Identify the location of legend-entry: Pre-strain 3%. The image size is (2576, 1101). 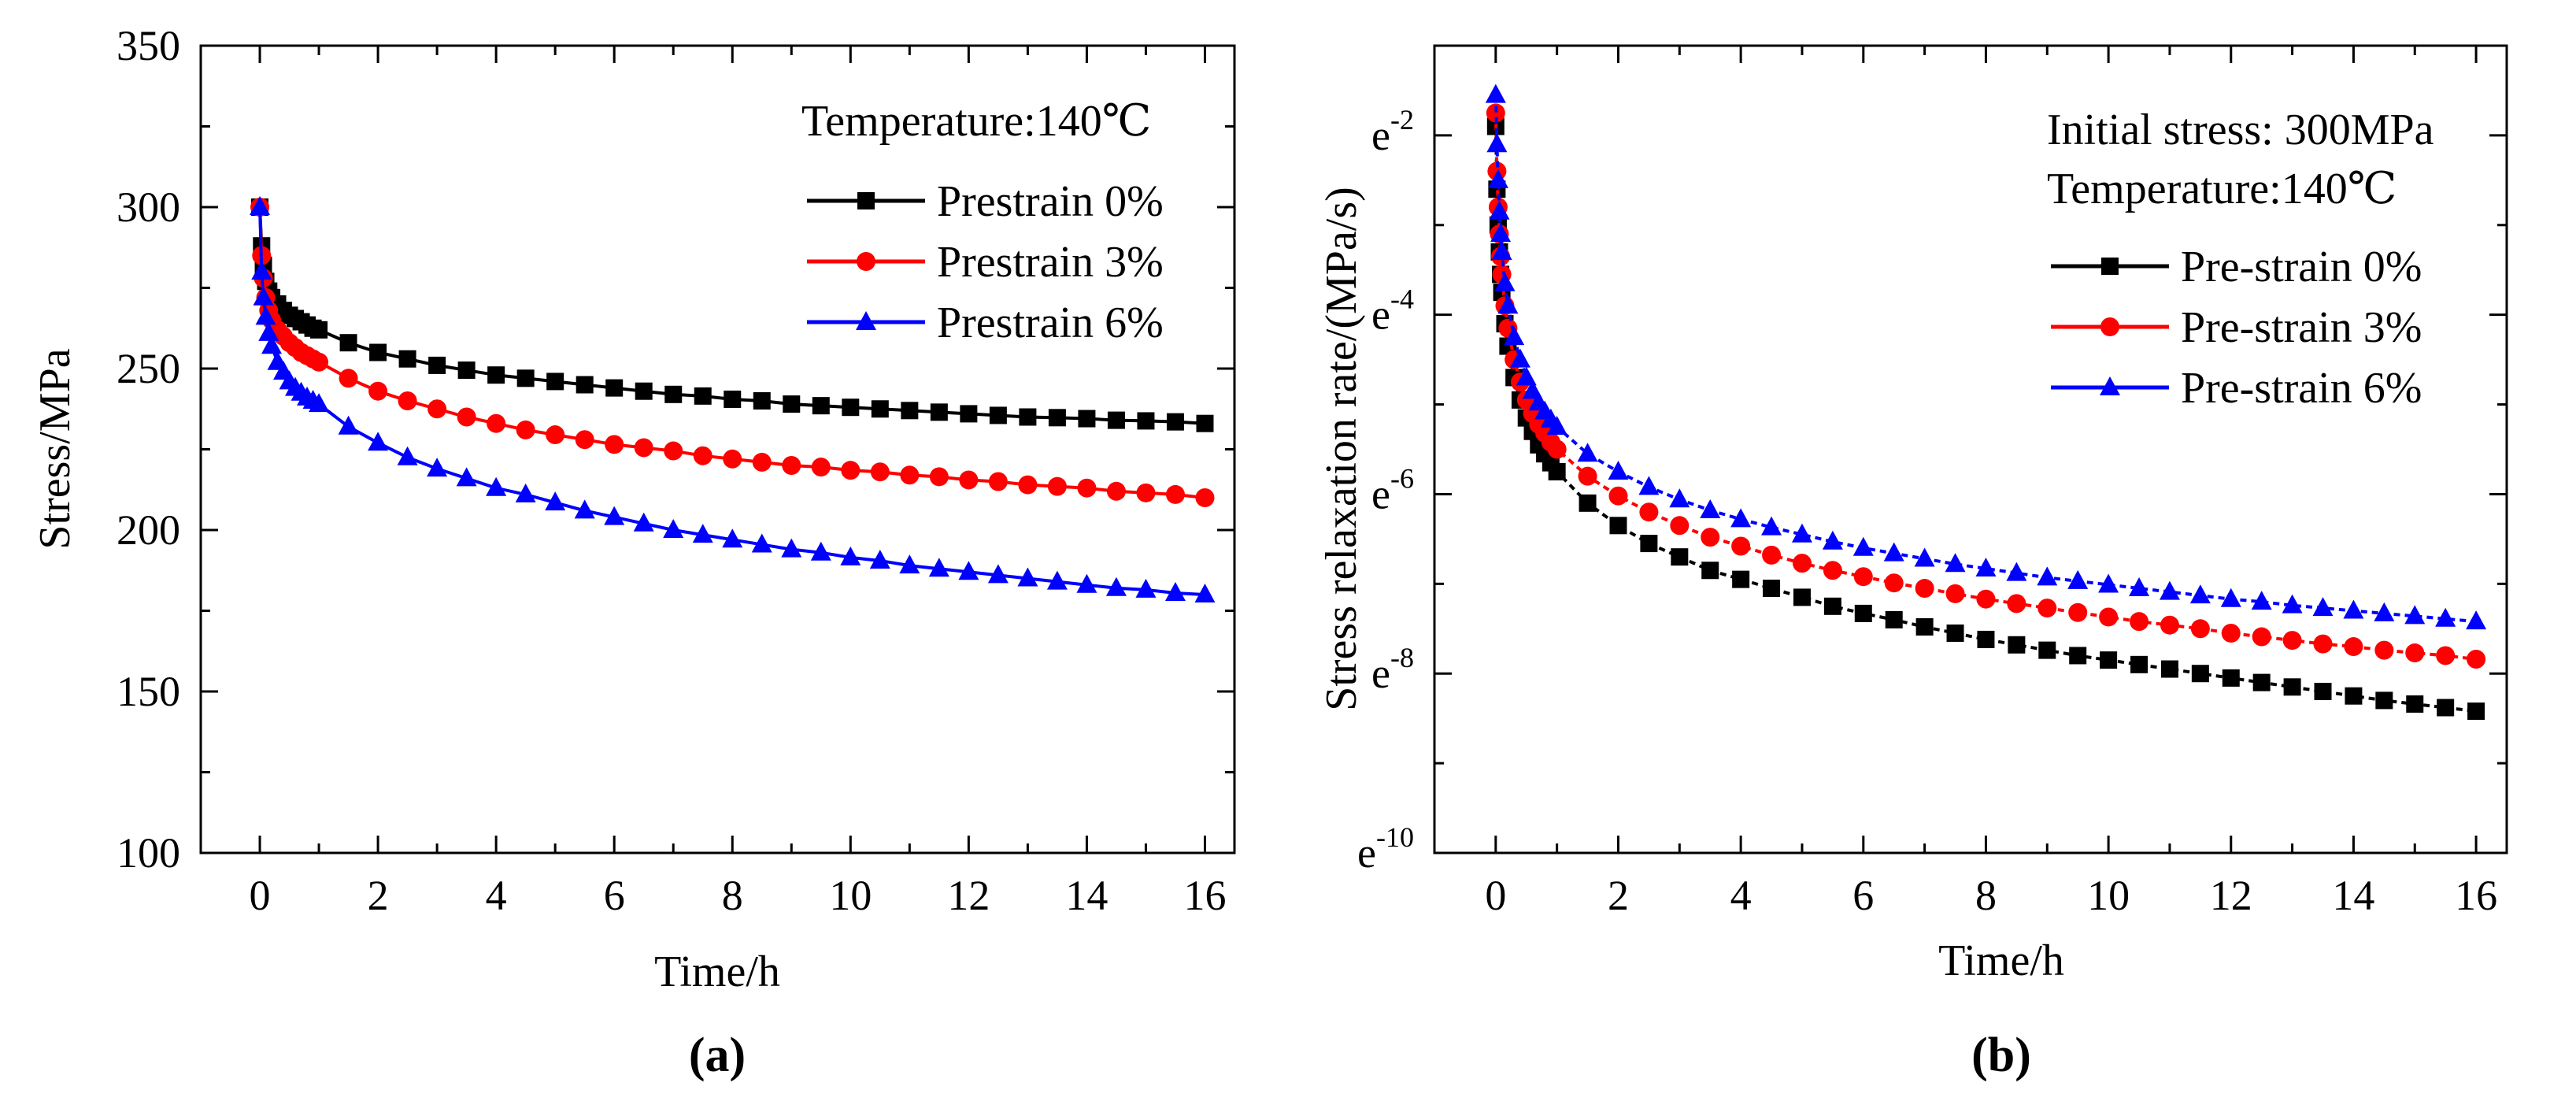
(2236, 328).